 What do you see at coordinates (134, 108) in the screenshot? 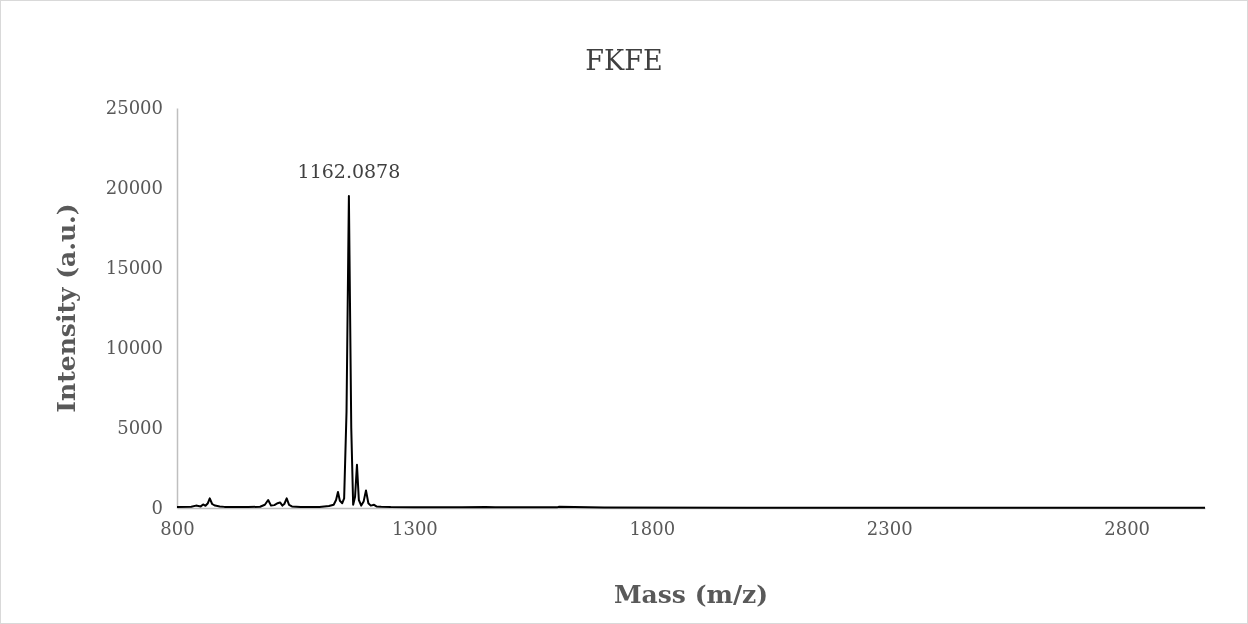
I see `y-tick-label: 25000` at bounding box center [134, 108].